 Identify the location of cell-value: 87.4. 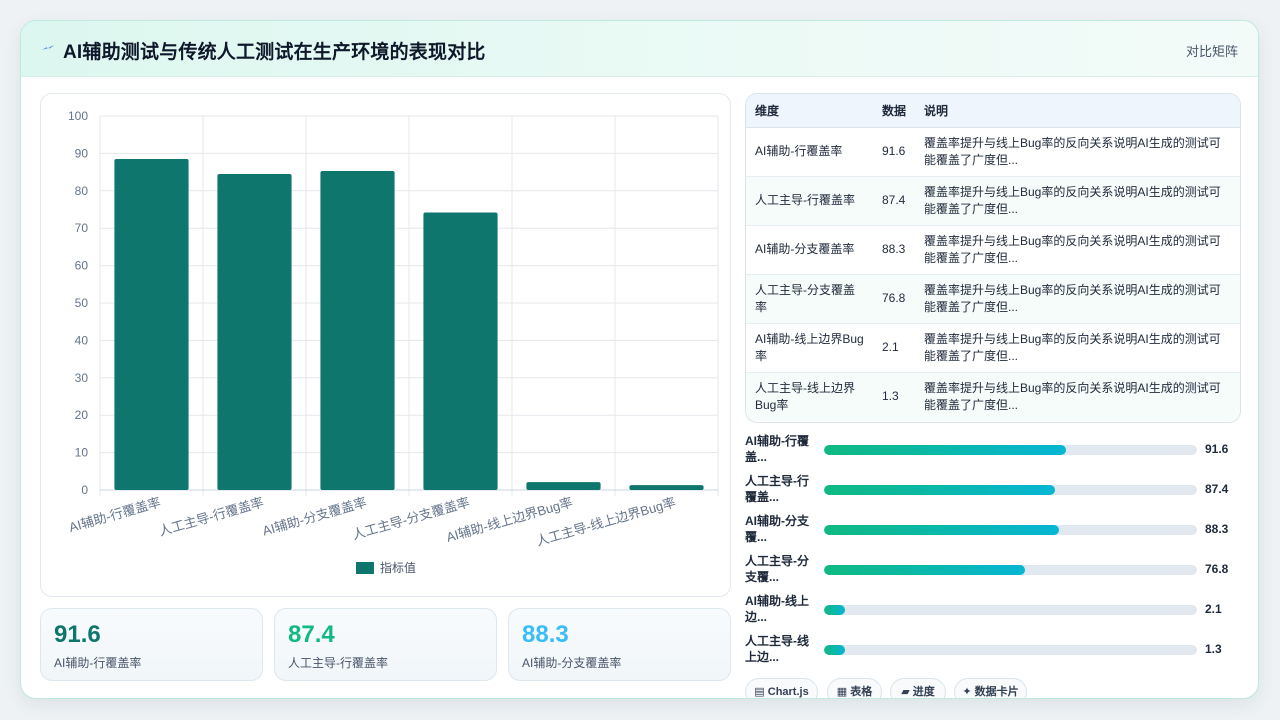
(894, 201).